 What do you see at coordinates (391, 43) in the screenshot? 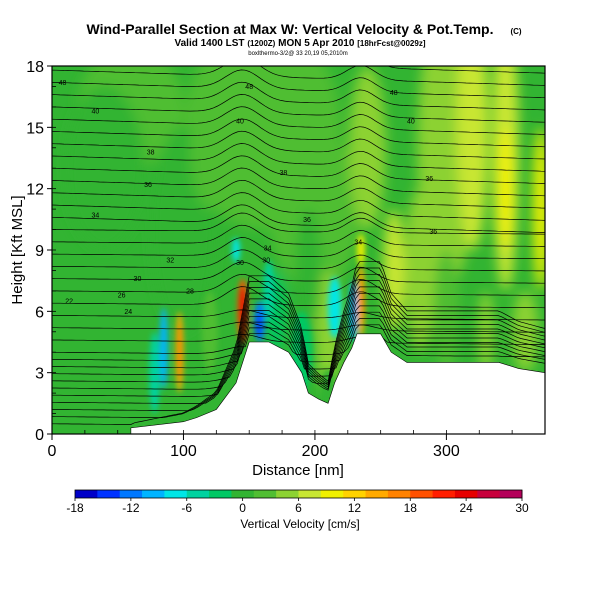
I see `forecast-tag: [18hrFcst@0029z]` at bounding box center [391, 43].